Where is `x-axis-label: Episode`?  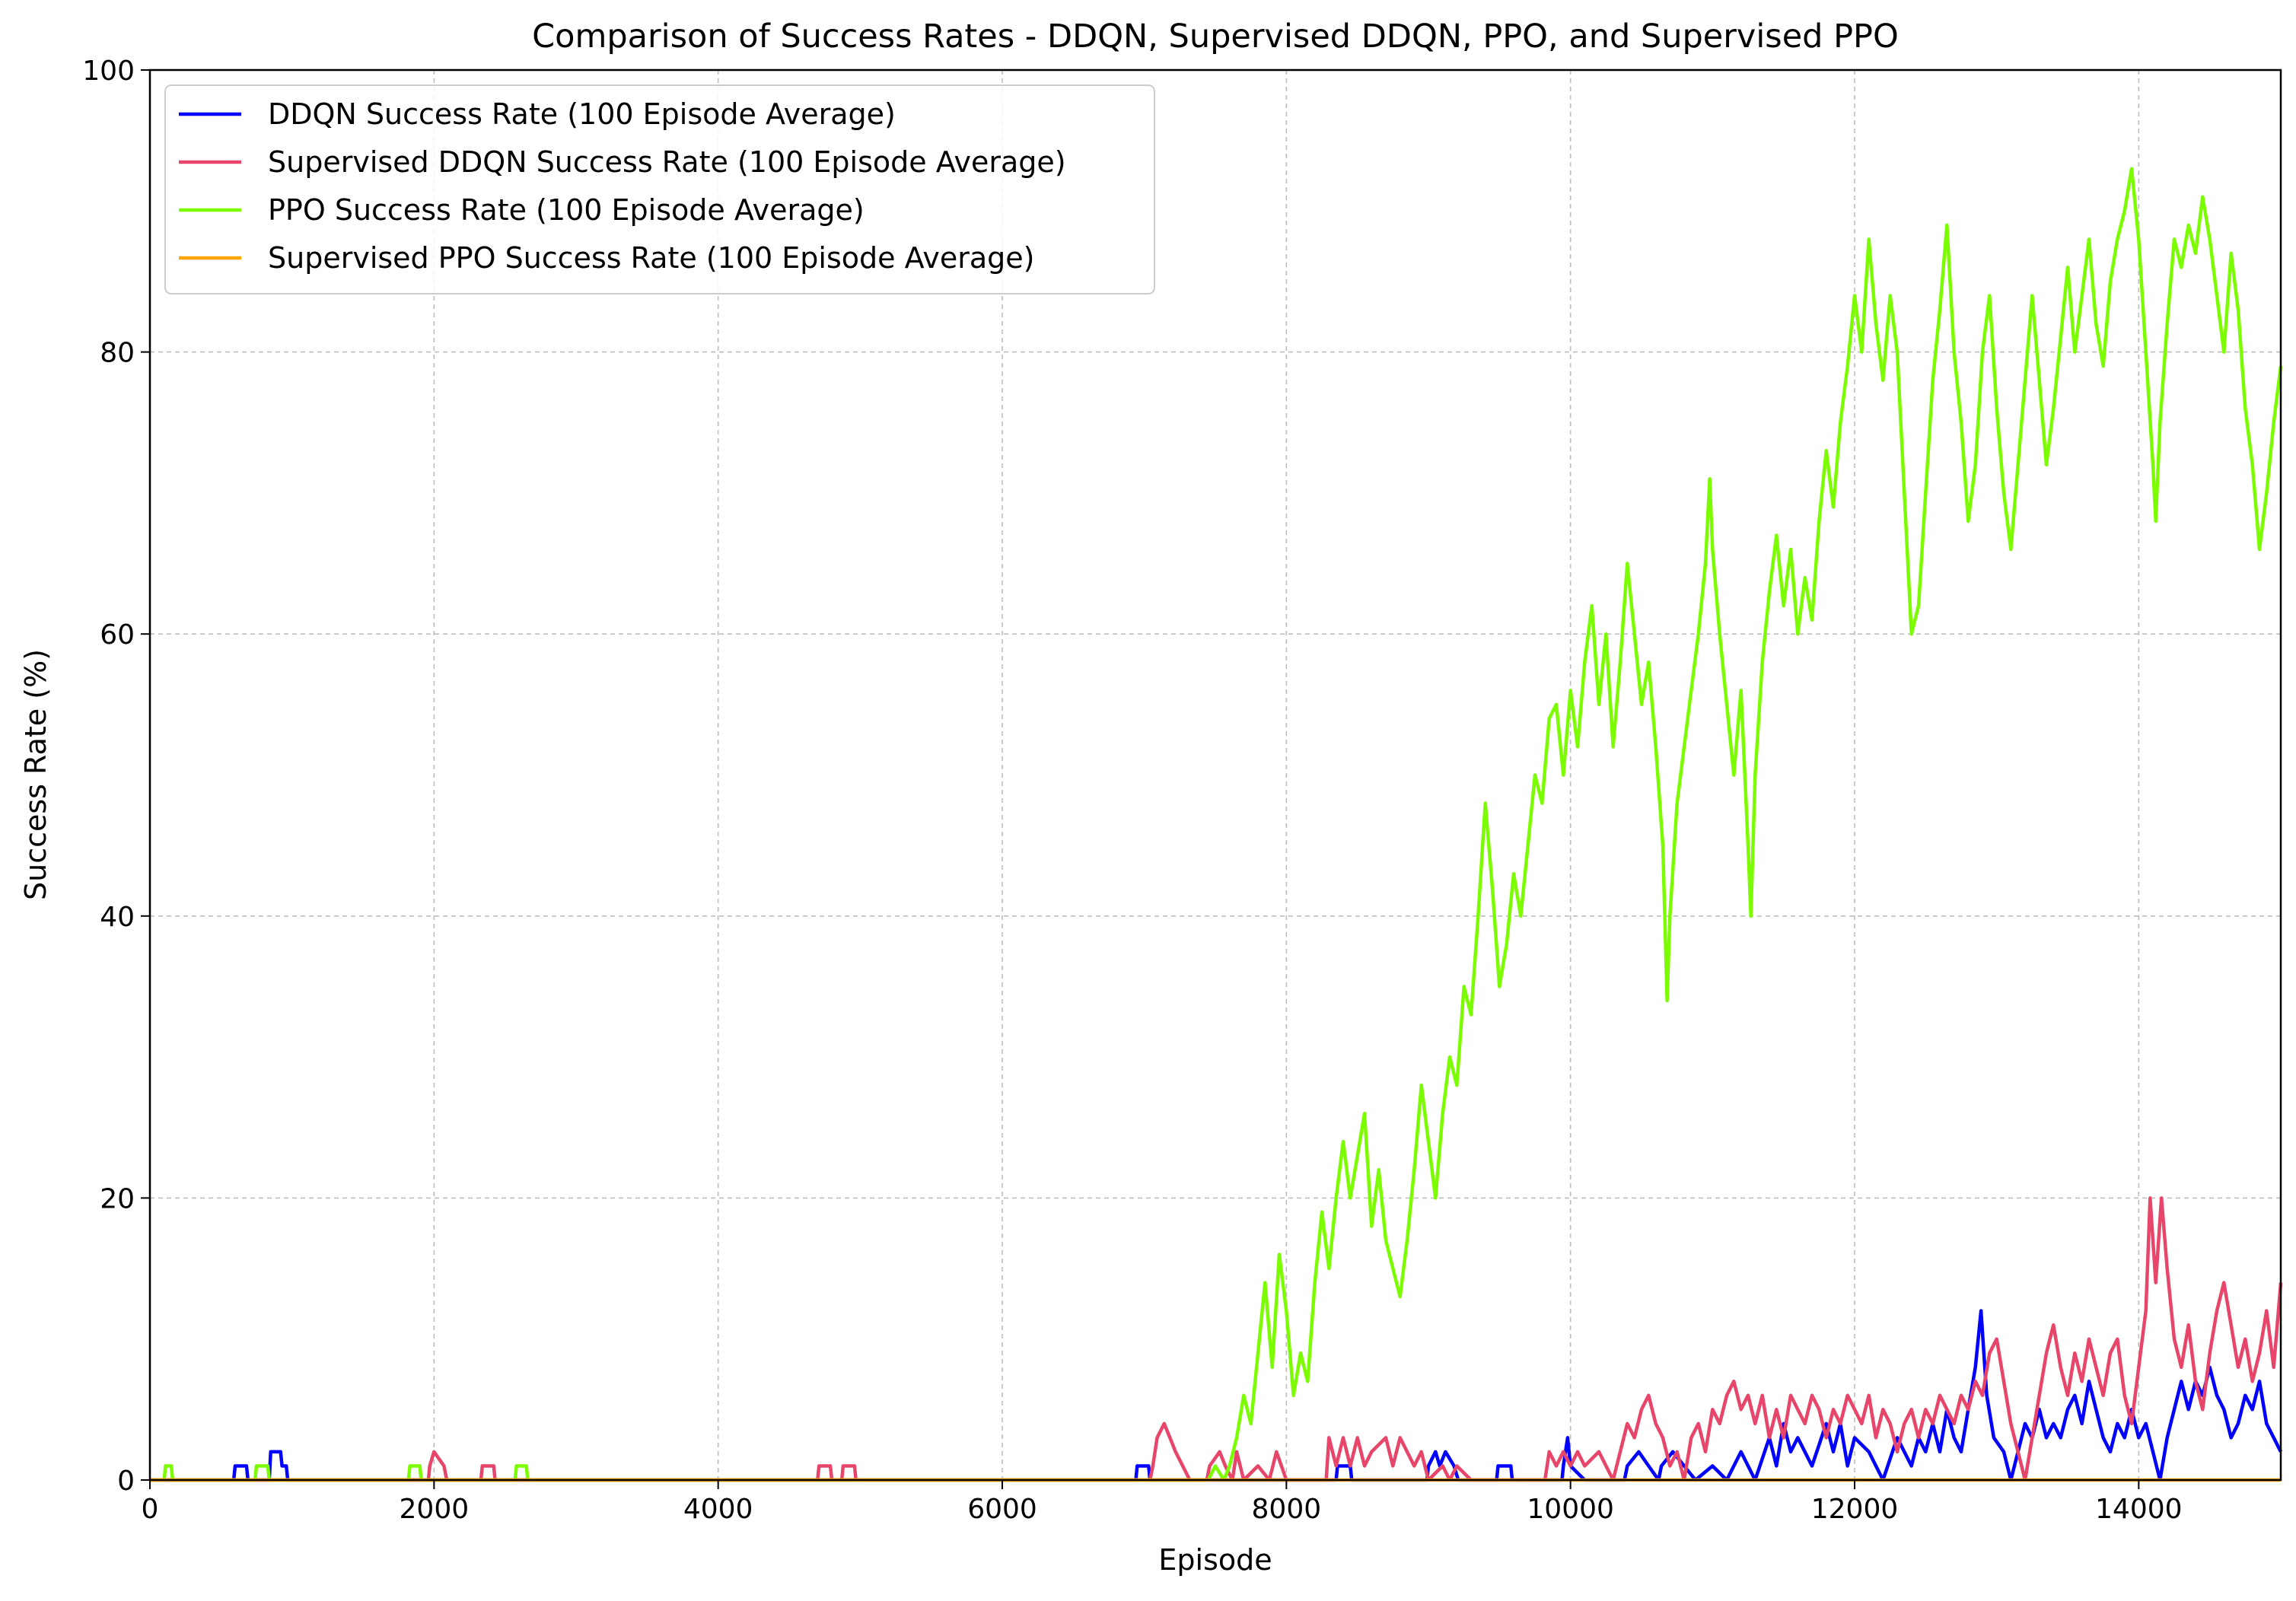
x-axis-label: Episode is located at coordinates (1215, 1560).